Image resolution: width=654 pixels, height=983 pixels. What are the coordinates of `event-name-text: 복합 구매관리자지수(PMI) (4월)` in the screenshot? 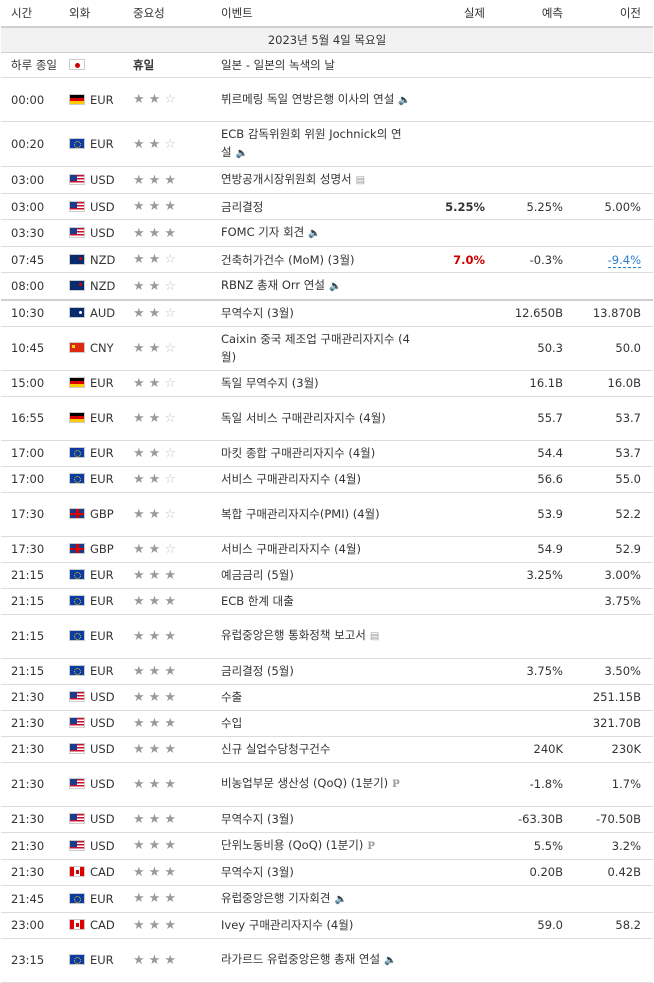 It's located at (300, 514).